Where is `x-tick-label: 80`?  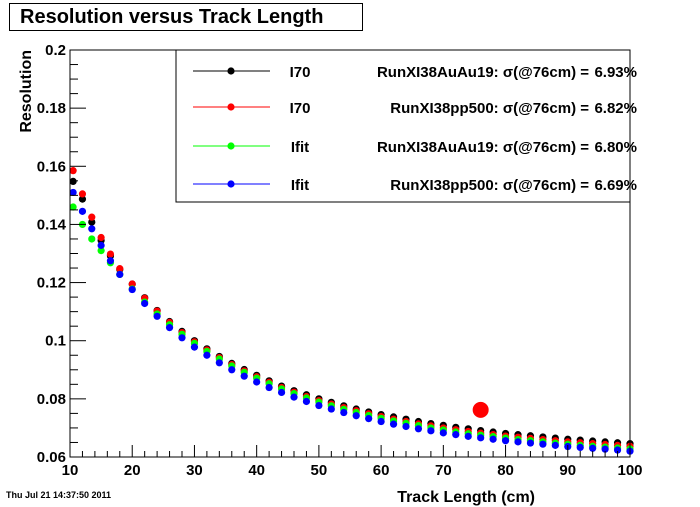
x-tick-label: 80 is located at coordinates (505, 470).